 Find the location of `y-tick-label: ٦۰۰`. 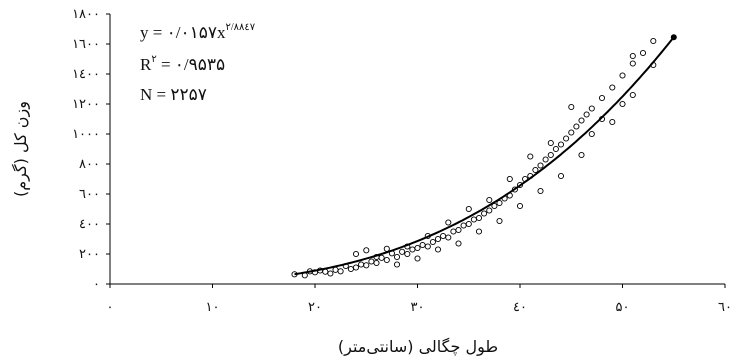

y-tick-label: ٦۰۰ is located at coordinates (89, 194).